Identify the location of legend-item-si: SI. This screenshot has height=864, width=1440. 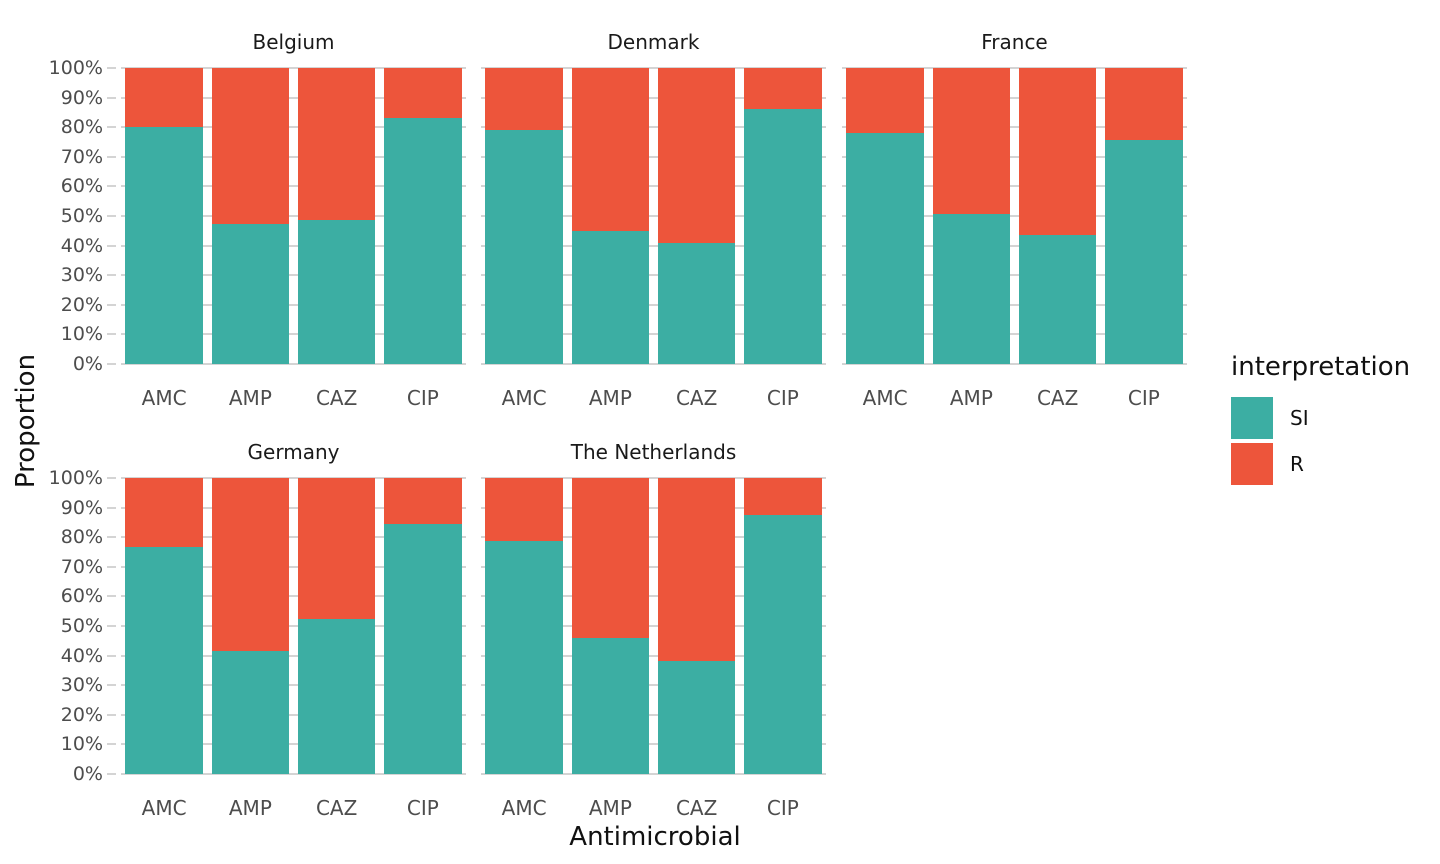
(1320, 418).